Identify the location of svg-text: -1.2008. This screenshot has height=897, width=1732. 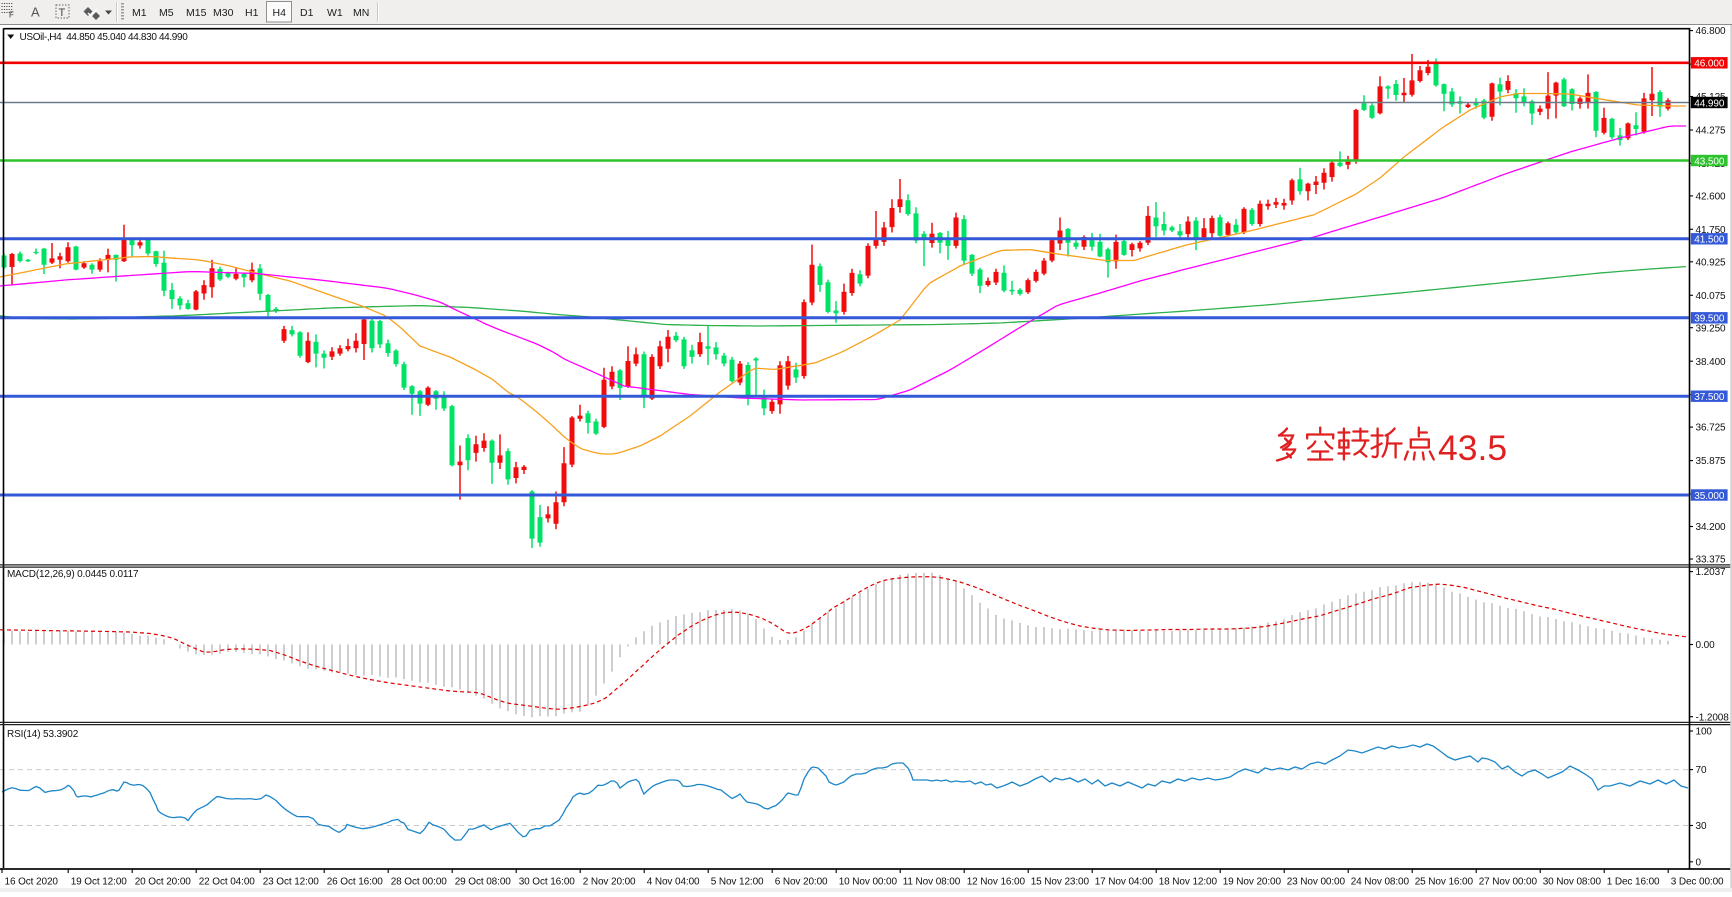
(1713, 717).